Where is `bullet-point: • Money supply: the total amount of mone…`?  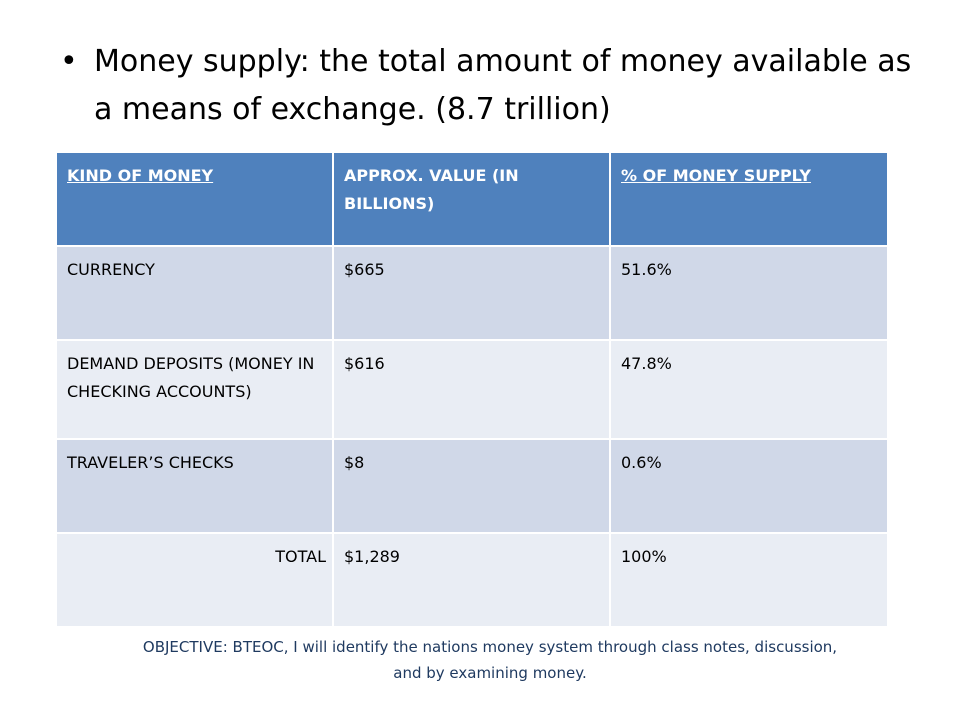
bullet-point: • Money supply: the total amount of mone… is located at coordinates (500, 86).